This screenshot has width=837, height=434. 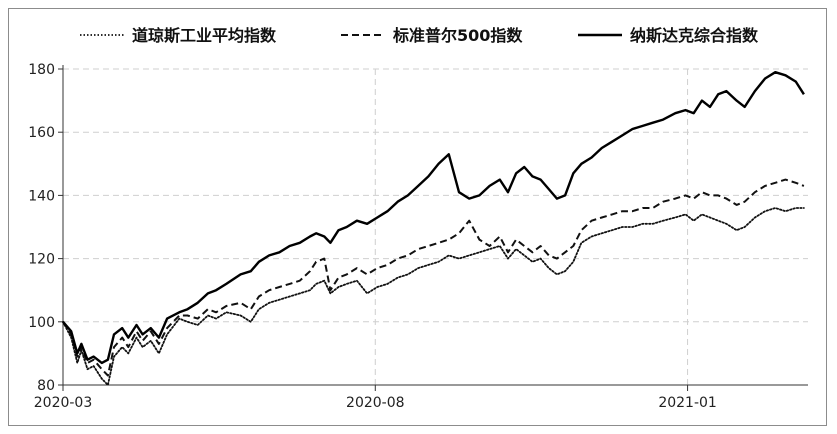 What do you see at coordinates (694, 35) in the screenshot?
I see `legend-label: 纳斯达克综合指数` at bounding box center [694, 35].